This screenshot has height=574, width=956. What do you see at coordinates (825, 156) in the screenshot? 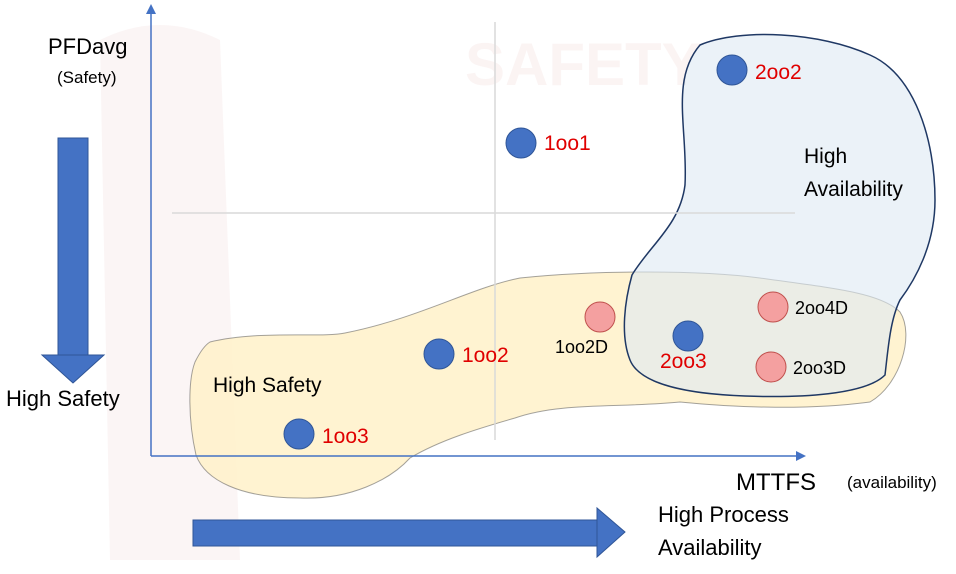
I see `high-availability-region-label-line1: High` at bounding box center [825, 156].